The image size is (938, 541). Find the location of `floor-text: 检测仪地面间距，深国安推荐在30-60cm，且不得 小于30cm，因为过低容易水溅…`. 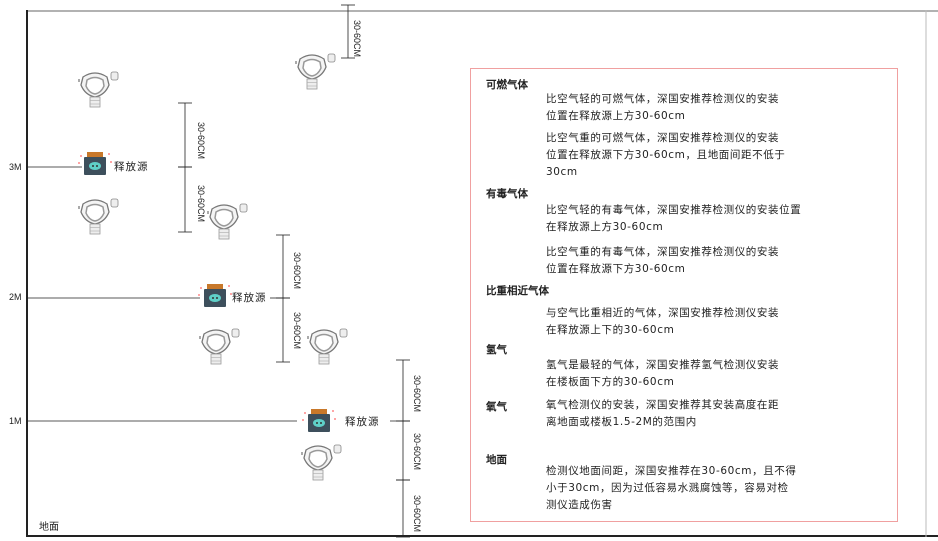

floor-text: 检测仪地面间距，深国安推荐在30-60cm，且不得 小于30cm，因为过低容易水溅… is located at coordinates (671, 488).